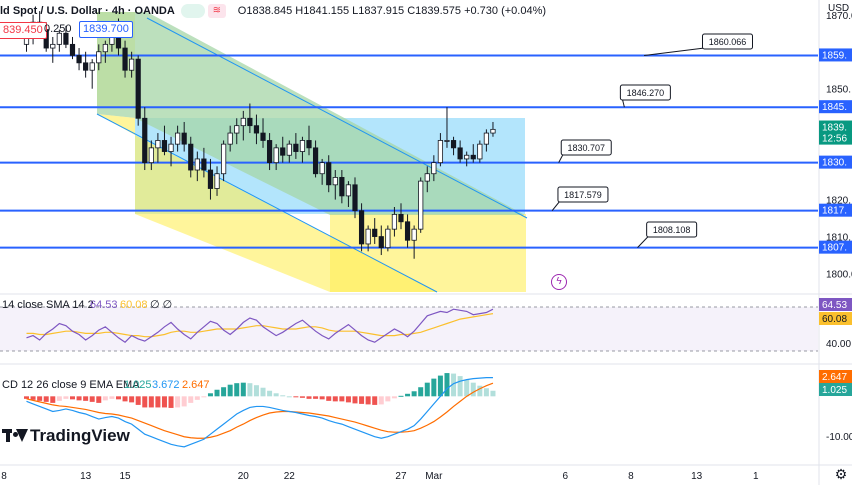  Describe the element at coordinates (834, 390) in the screenshot. I see `macd-hist-tag-label: 1.025` at that location.